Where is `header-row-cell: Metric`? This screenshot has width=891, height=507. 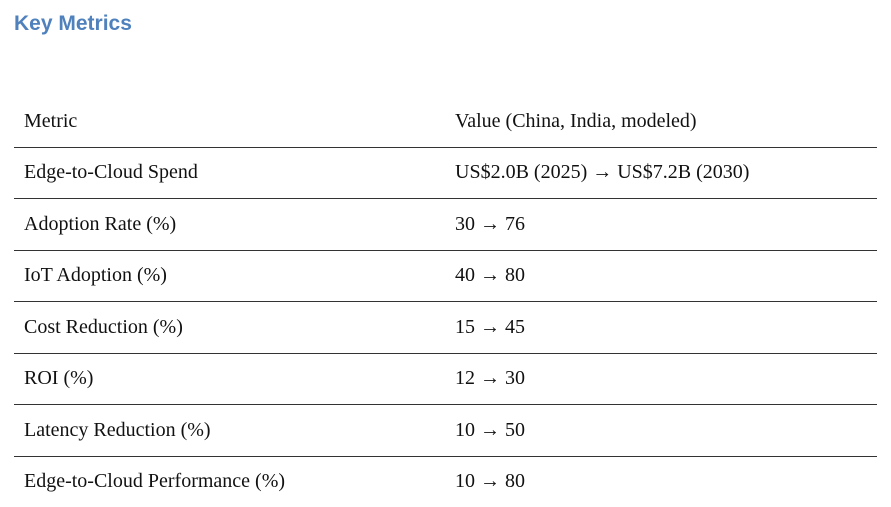 header-row-cell: Metric is located at coordinates (51, 120).